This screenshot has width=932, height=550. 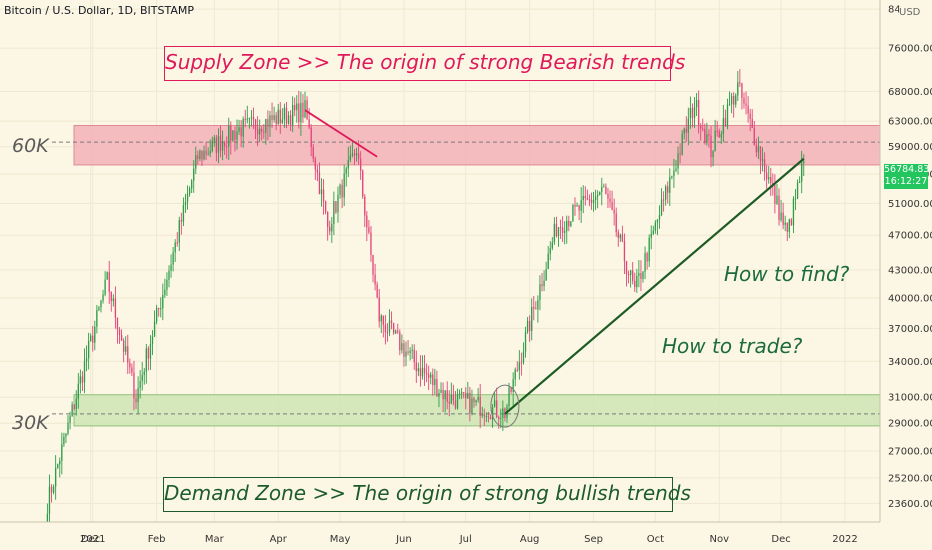 What do you see at coordinates (787, 274) in the screenshot?
I see `how-to-find-text: How to find?` at bounding box center [787, 274].